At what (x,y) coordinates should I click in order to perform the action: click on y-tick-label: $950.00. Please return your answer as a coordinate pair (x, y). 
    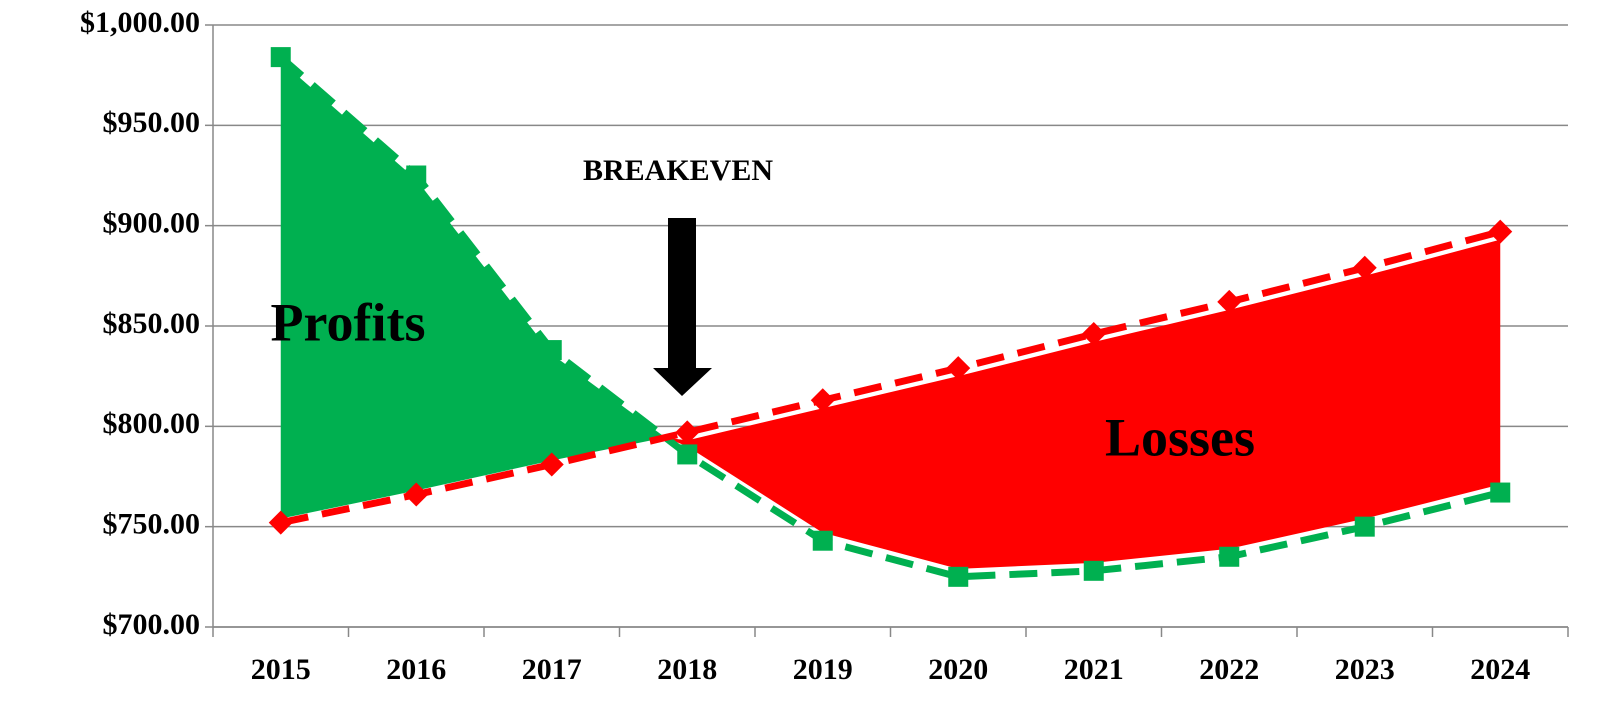
    Looking at the image, I should click on (152, 122).